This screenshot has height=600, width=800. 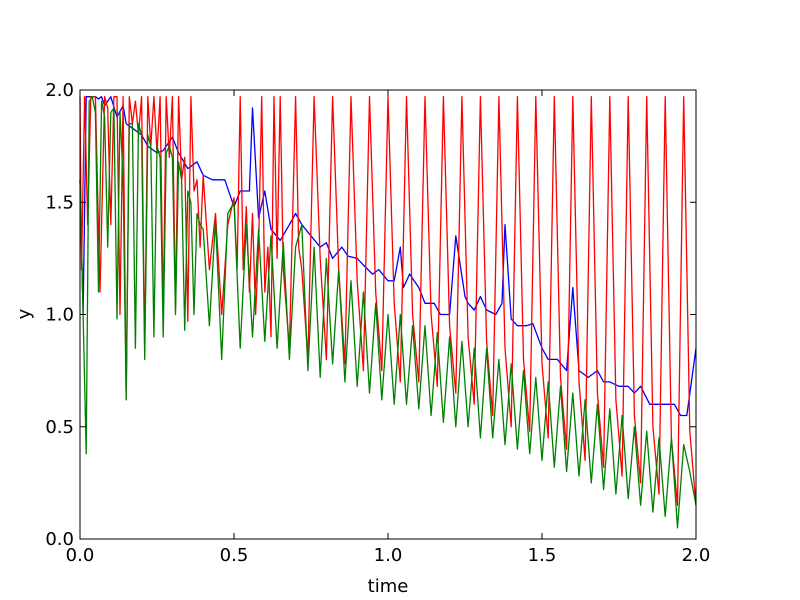 What do you see at coordinates (388, 586) in the screenshot?
I see `x-axis-label: time` at bounding box center [388, 586].